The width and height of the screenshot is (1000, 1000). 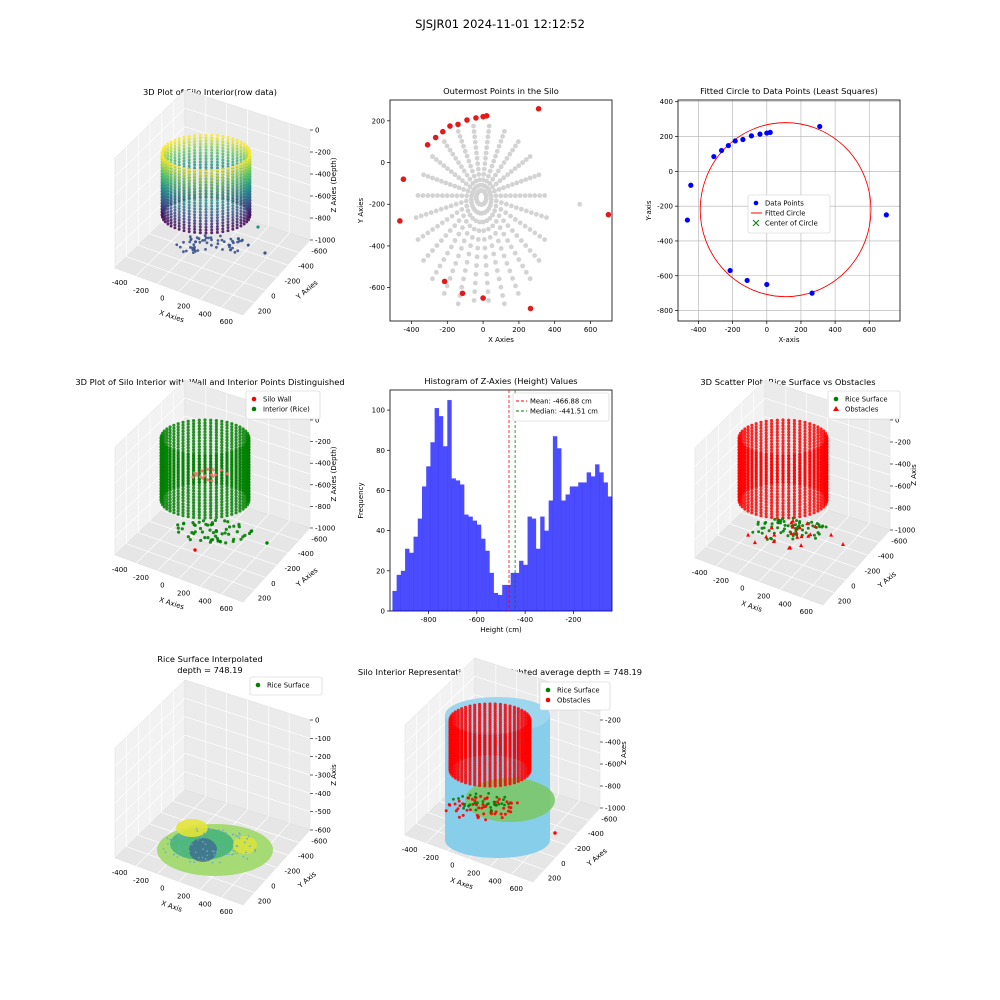 What do you see at coordinates (162, 299) in the screenshot?
I see `x-tick-label: 0` at bounding box center [162, 299].